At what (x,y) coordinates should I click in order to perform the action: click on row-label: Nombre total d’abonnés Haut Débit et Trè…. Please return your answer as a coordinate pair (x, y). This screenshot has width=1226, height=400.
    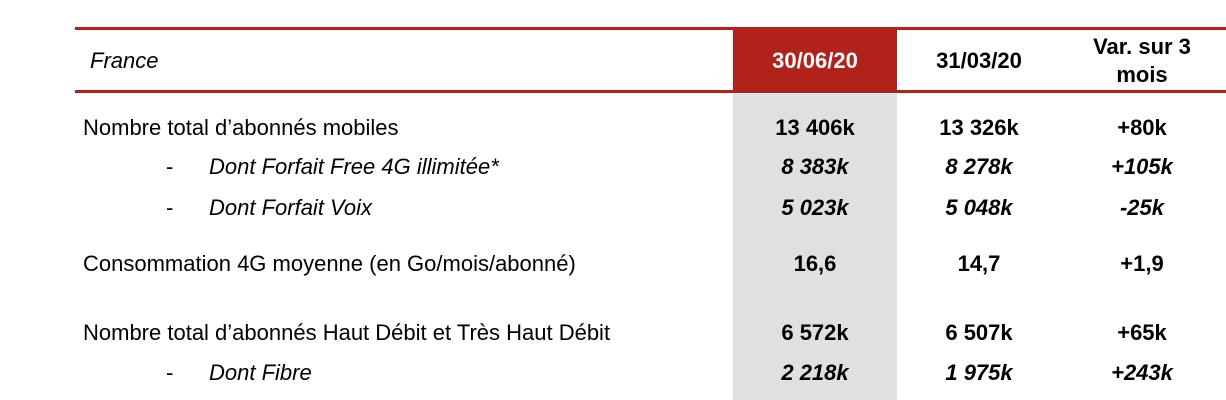
    Looking at the image, I should click on (347, 332).